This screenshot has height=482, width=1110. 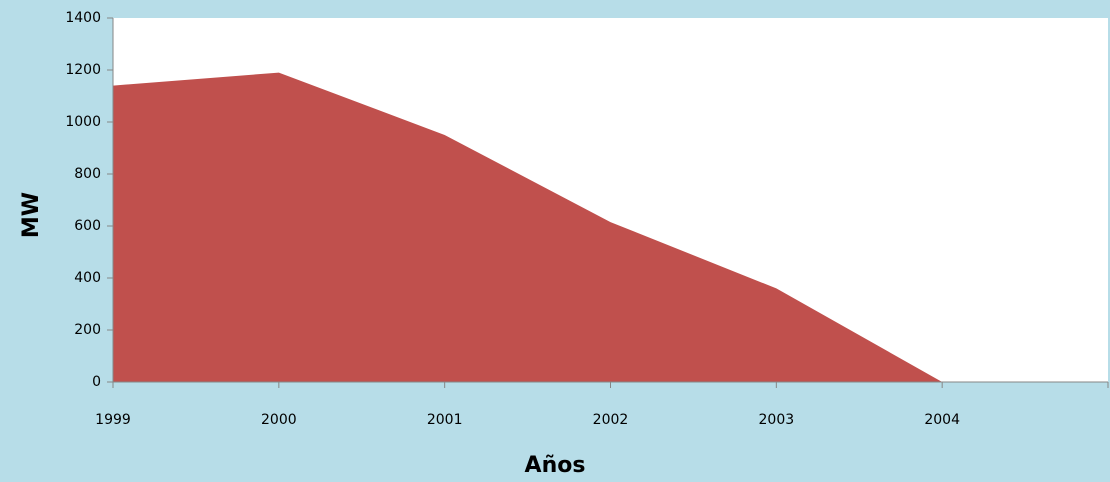 I want to click on x-axis-label: Años, so click(x=555, y=465).